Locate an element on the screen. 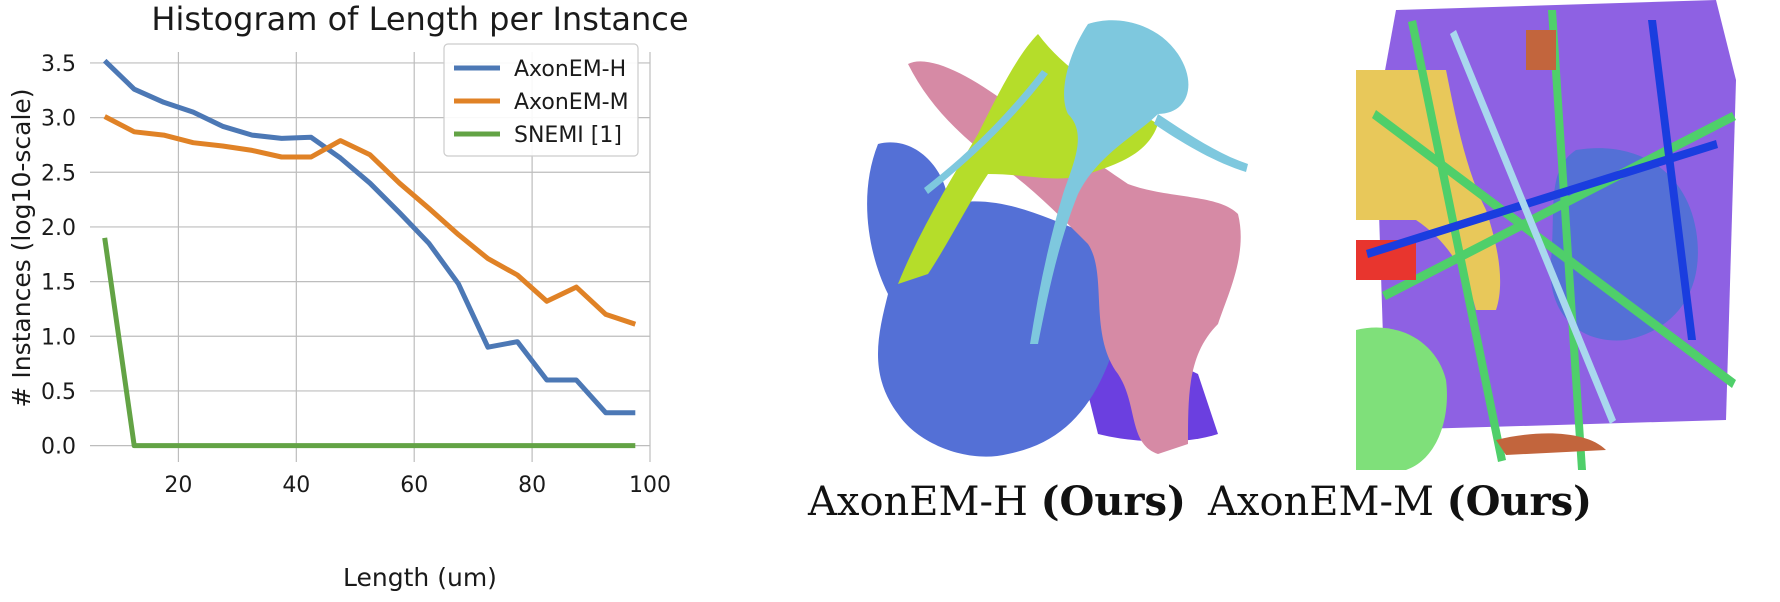 The height and width of the screenshot is (602, 1780). y-tick-label: 2.0 is located at coordinates (58, 228).